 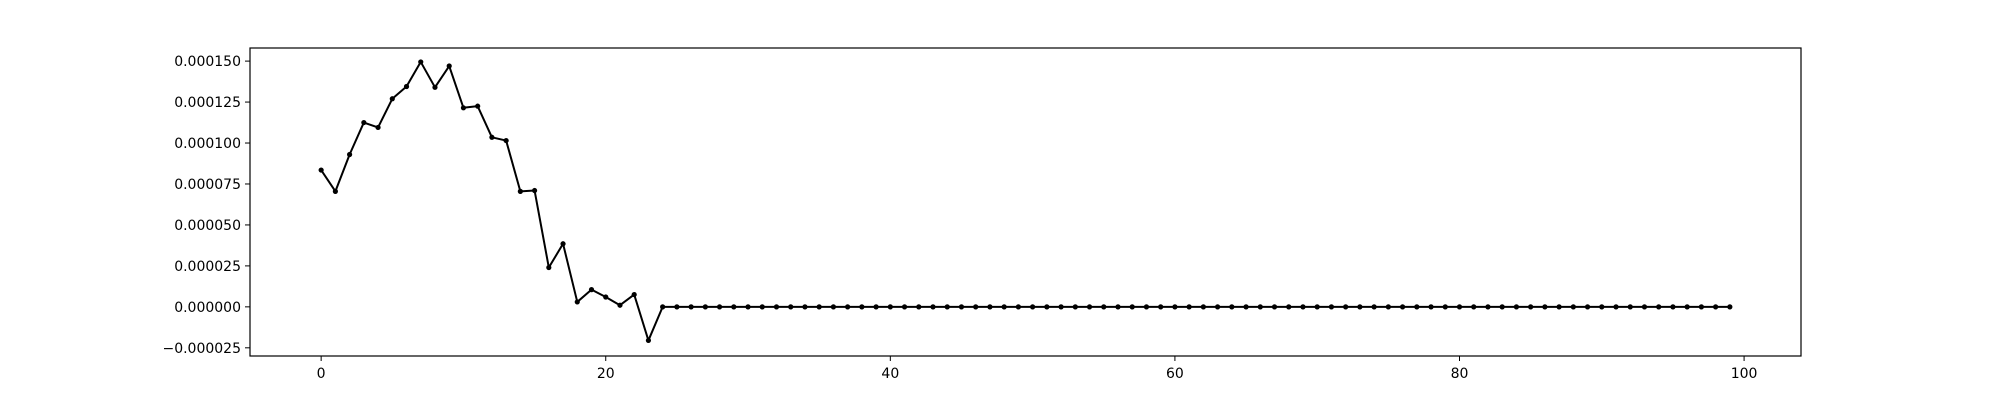 I want to click on y-tick-label: 0.000125, so click(x=207, y=103).